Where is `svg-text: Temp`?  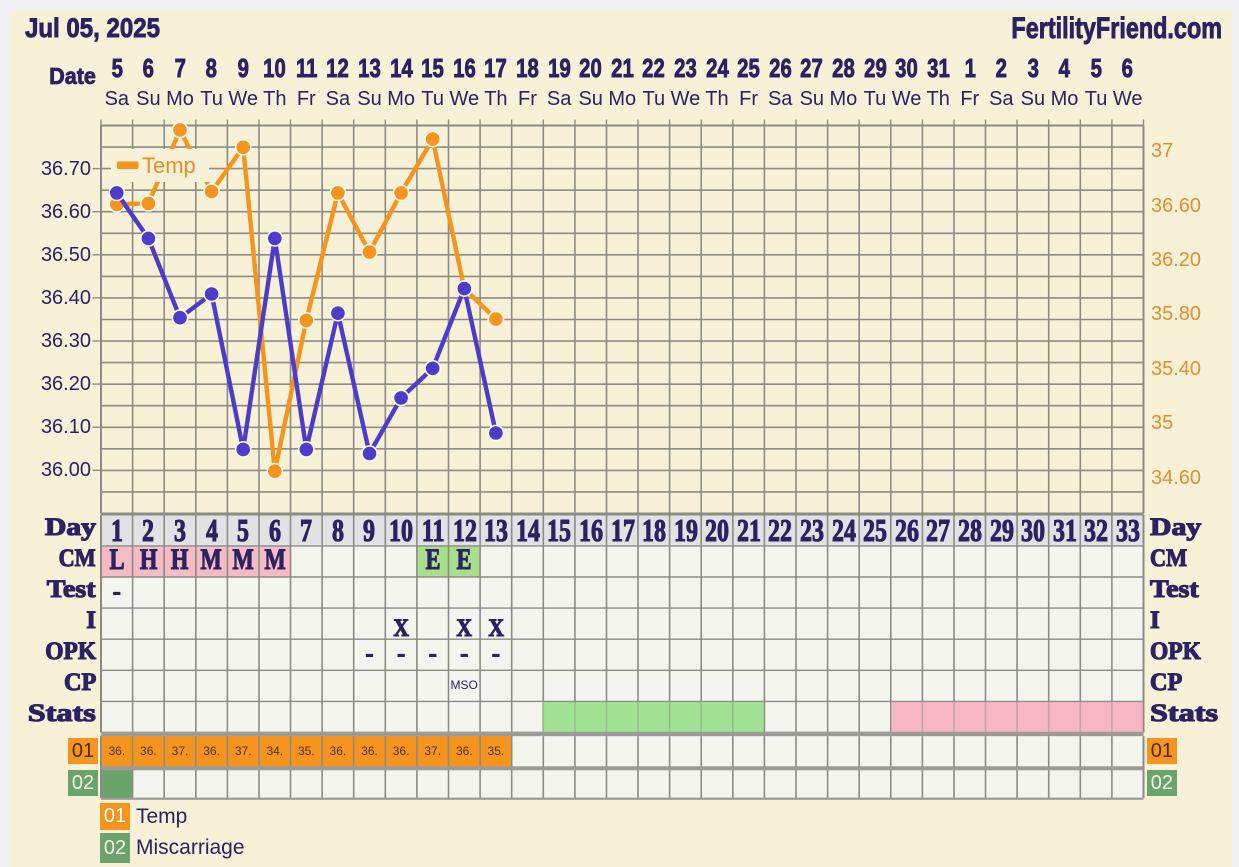 svg-text: Temp is located at coordinates (169, 165).